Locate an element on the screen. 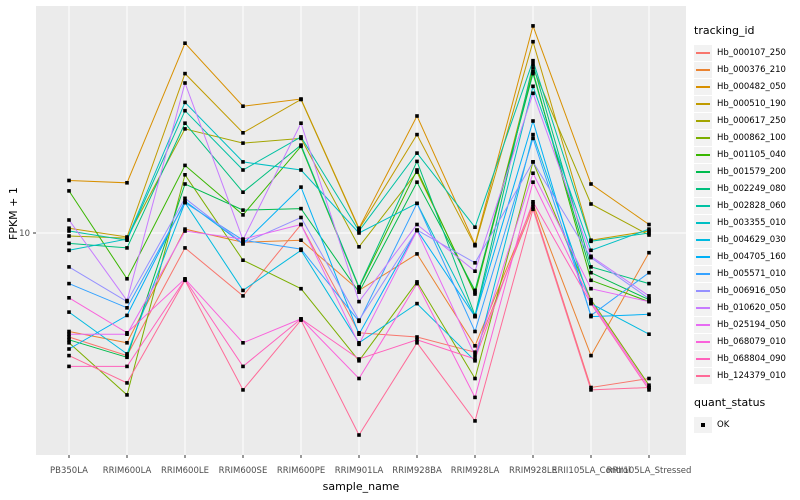 The image size is (800, 500). legend-label: Hb_025194_050 is located at coordinates (751, 324).